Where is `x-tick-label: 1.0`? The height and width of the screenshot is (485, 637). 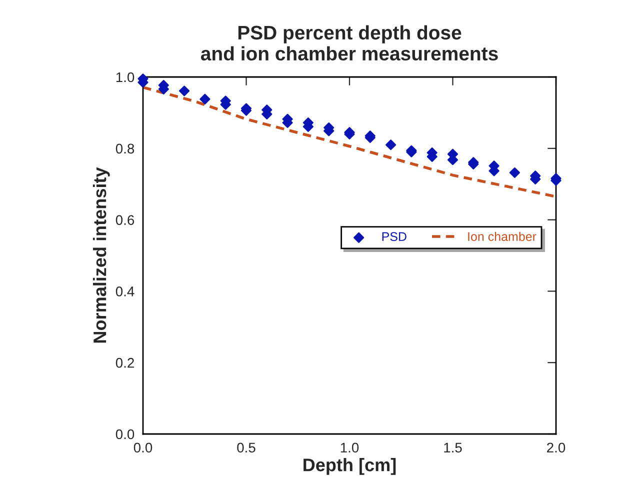
x-tick-label: 1.0 is located at coordinates (349, 447).